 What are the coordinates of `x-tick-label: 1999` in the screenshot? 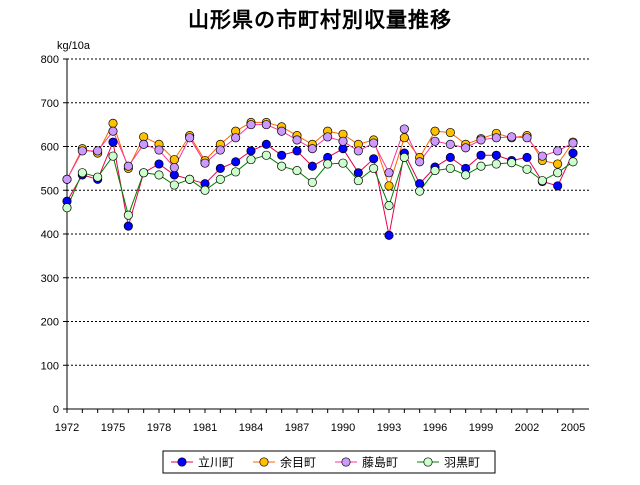 It's located at (481, 428).